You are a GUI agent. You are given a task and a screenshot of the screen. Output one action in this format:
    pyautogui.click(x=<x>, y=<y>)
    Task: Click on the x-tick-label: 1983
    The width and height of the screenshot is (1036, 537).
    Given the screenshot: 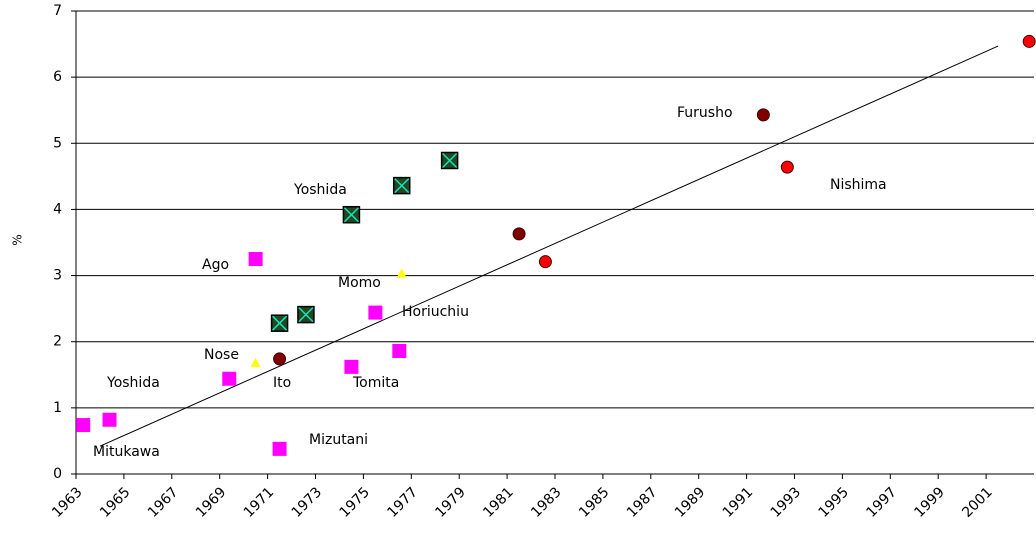 What is the action you would take?
    pyautogui.click(x=546, y=502)
    